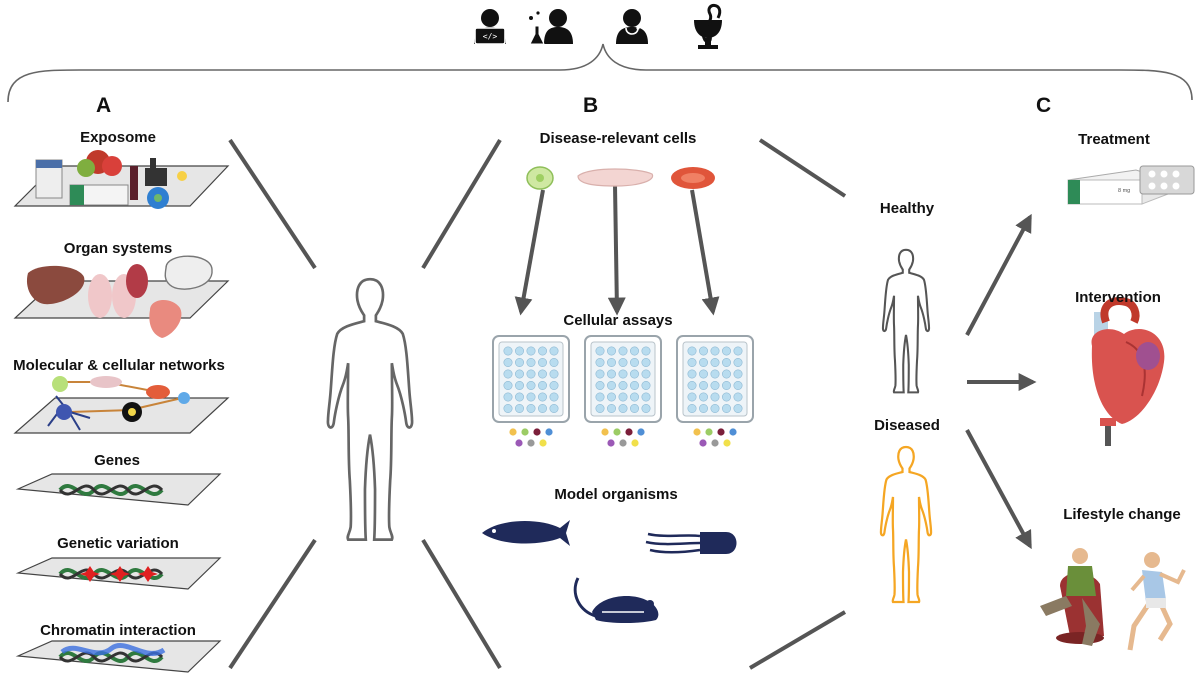 This screenshot has width=1200, height=685. What do you see at coordinates (616, 250) in the screenshot?
I see `cell-arrow` at bounding box center [616, 250].